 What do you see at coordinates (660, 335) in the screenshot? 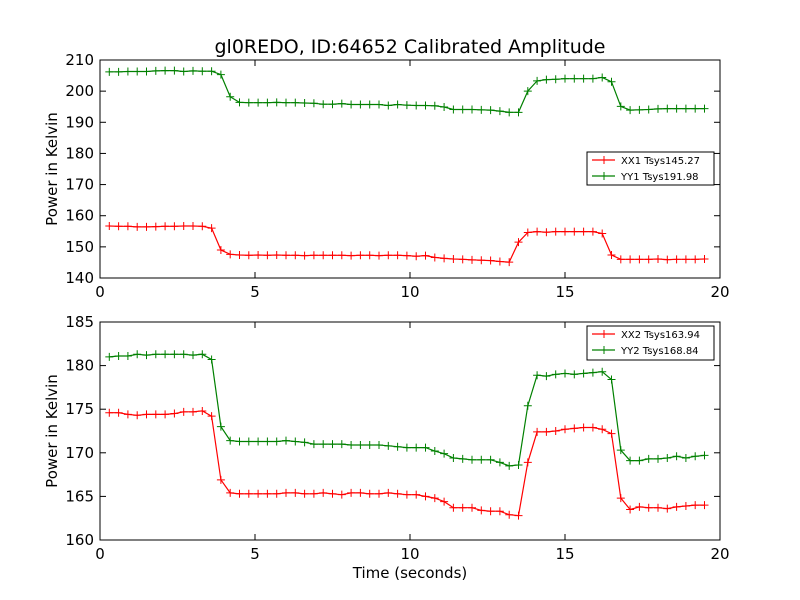
I see `legend-label: XX2 Tsys163.94` at bounding box center [660, 335].